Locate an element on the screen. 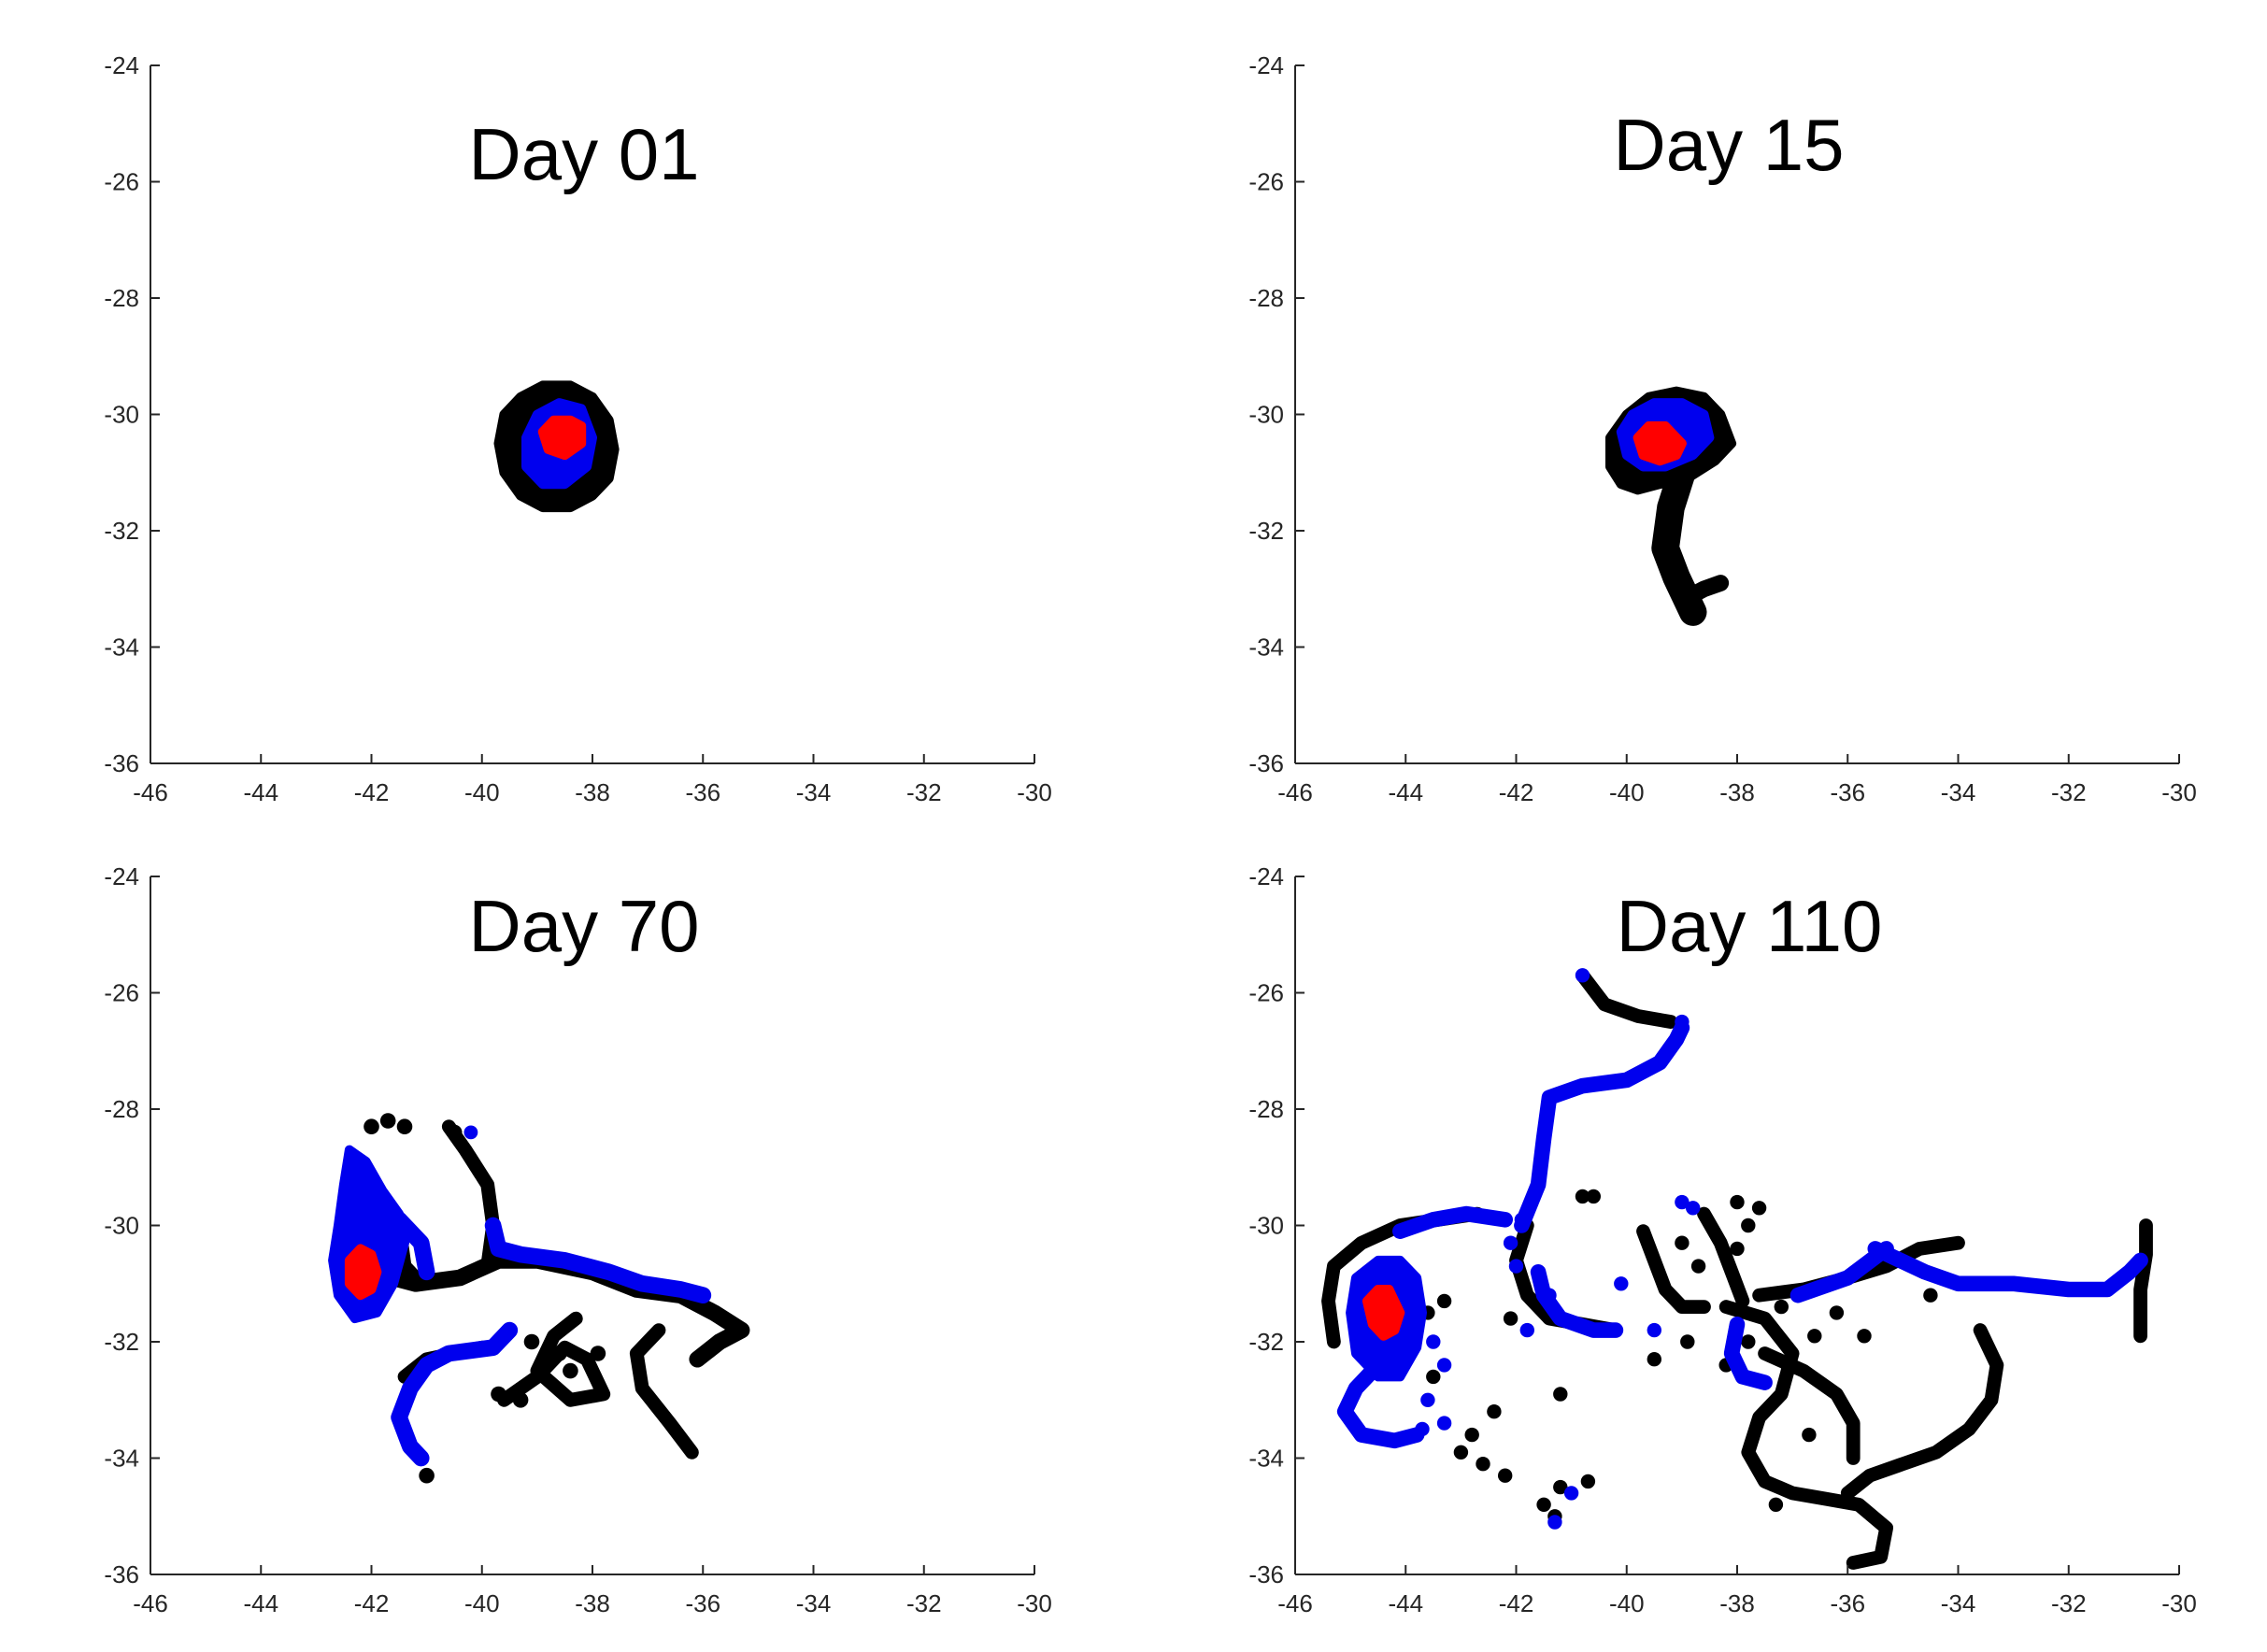 The width and height of the screenshot is (2267, 1652). series-6-track is located at coordinates (1674, 1269).